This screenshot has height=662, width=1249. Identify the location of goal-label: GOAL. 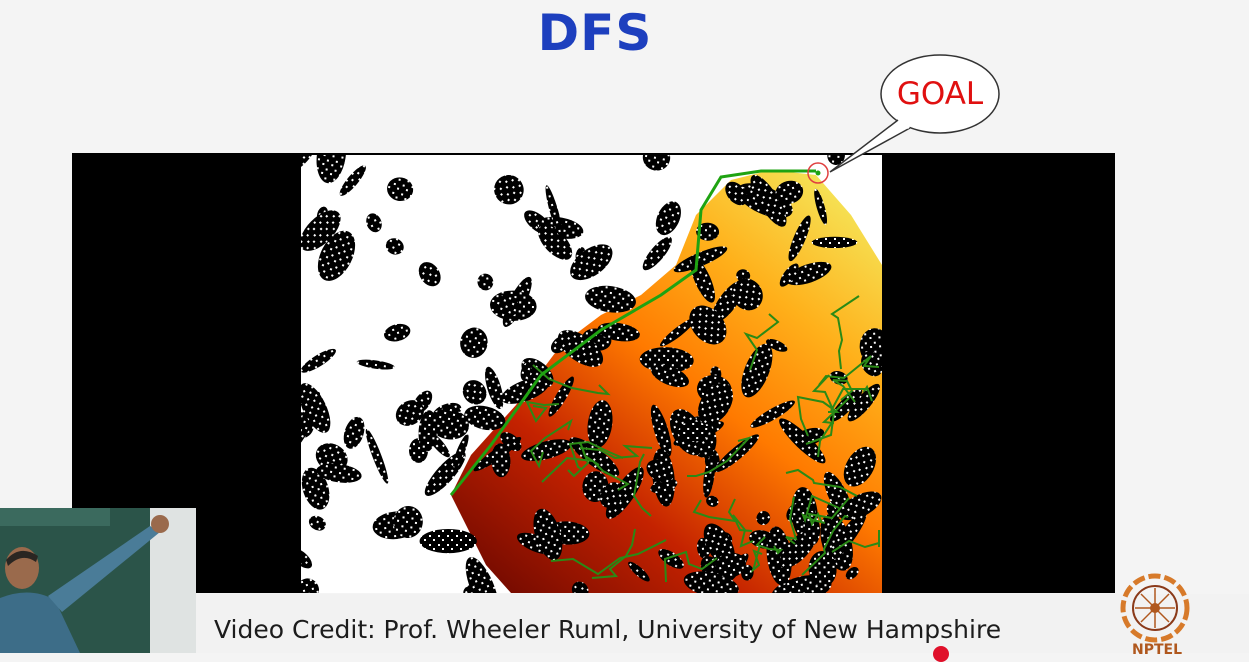
(940, 94).